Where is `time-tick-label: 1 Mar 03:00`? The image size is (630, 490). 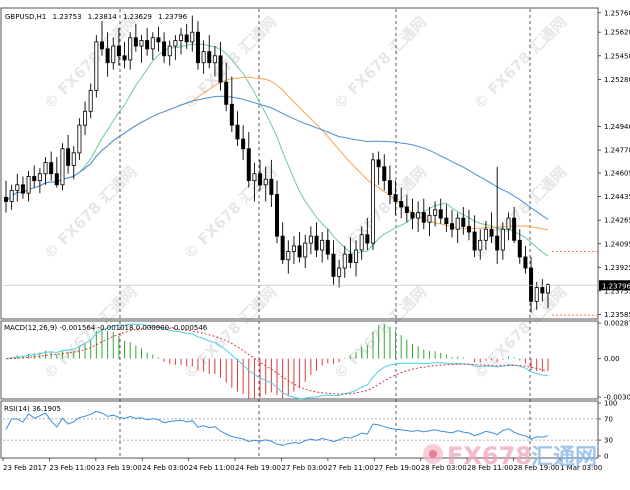 time-tick-label: 1 Mar 03:00 is located at coordinates (581, 468).